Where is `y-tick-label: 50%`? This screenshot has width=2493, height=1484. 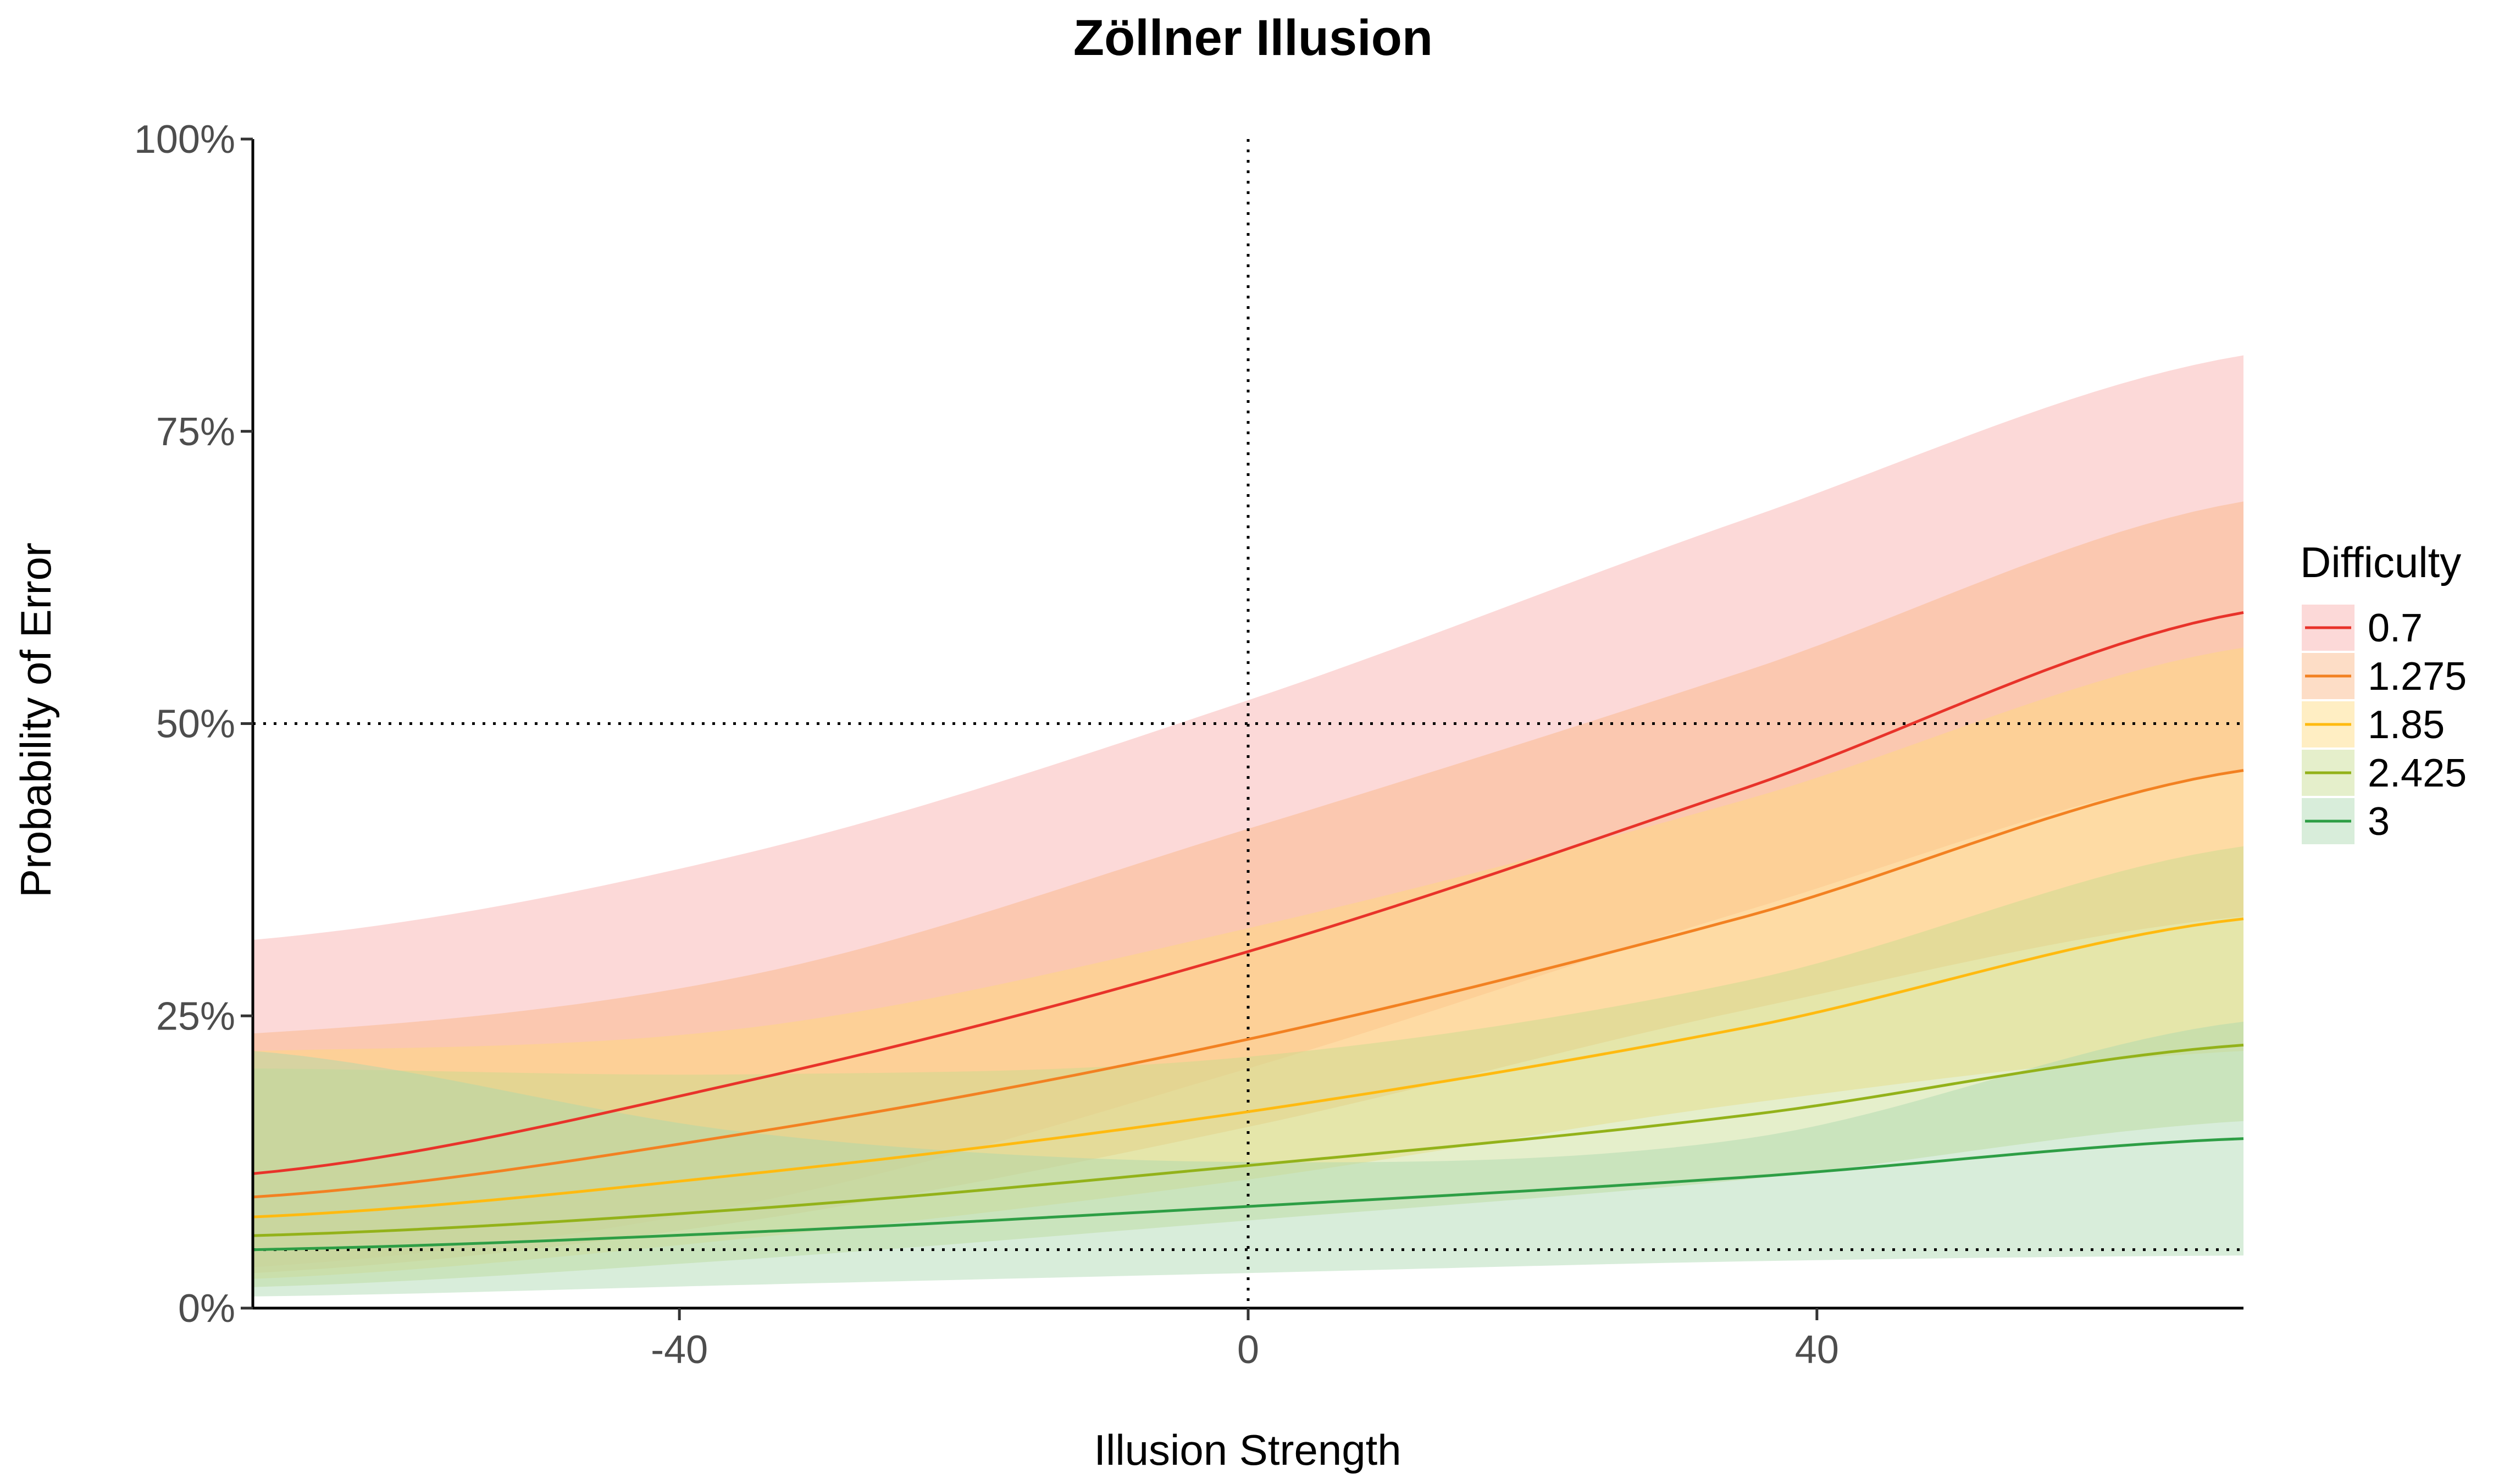 y-tick-label: 50% is located at coordinates (195, 724).